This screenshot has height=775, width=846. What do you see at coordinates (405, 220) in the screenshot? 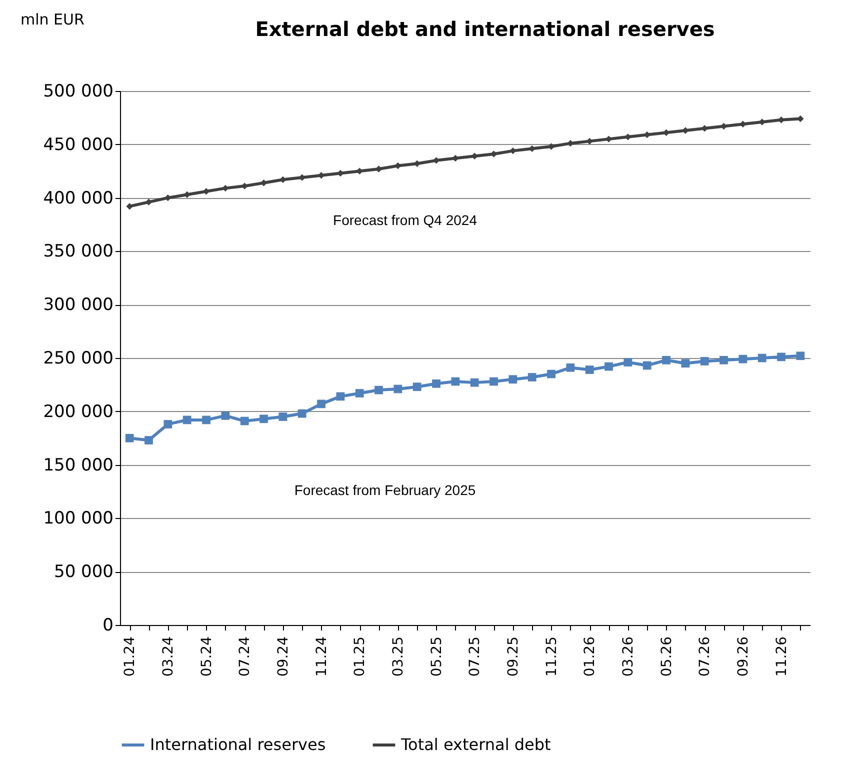
I see `annotation: Forecast from Q4 2024` at bounding box center [405, 220].